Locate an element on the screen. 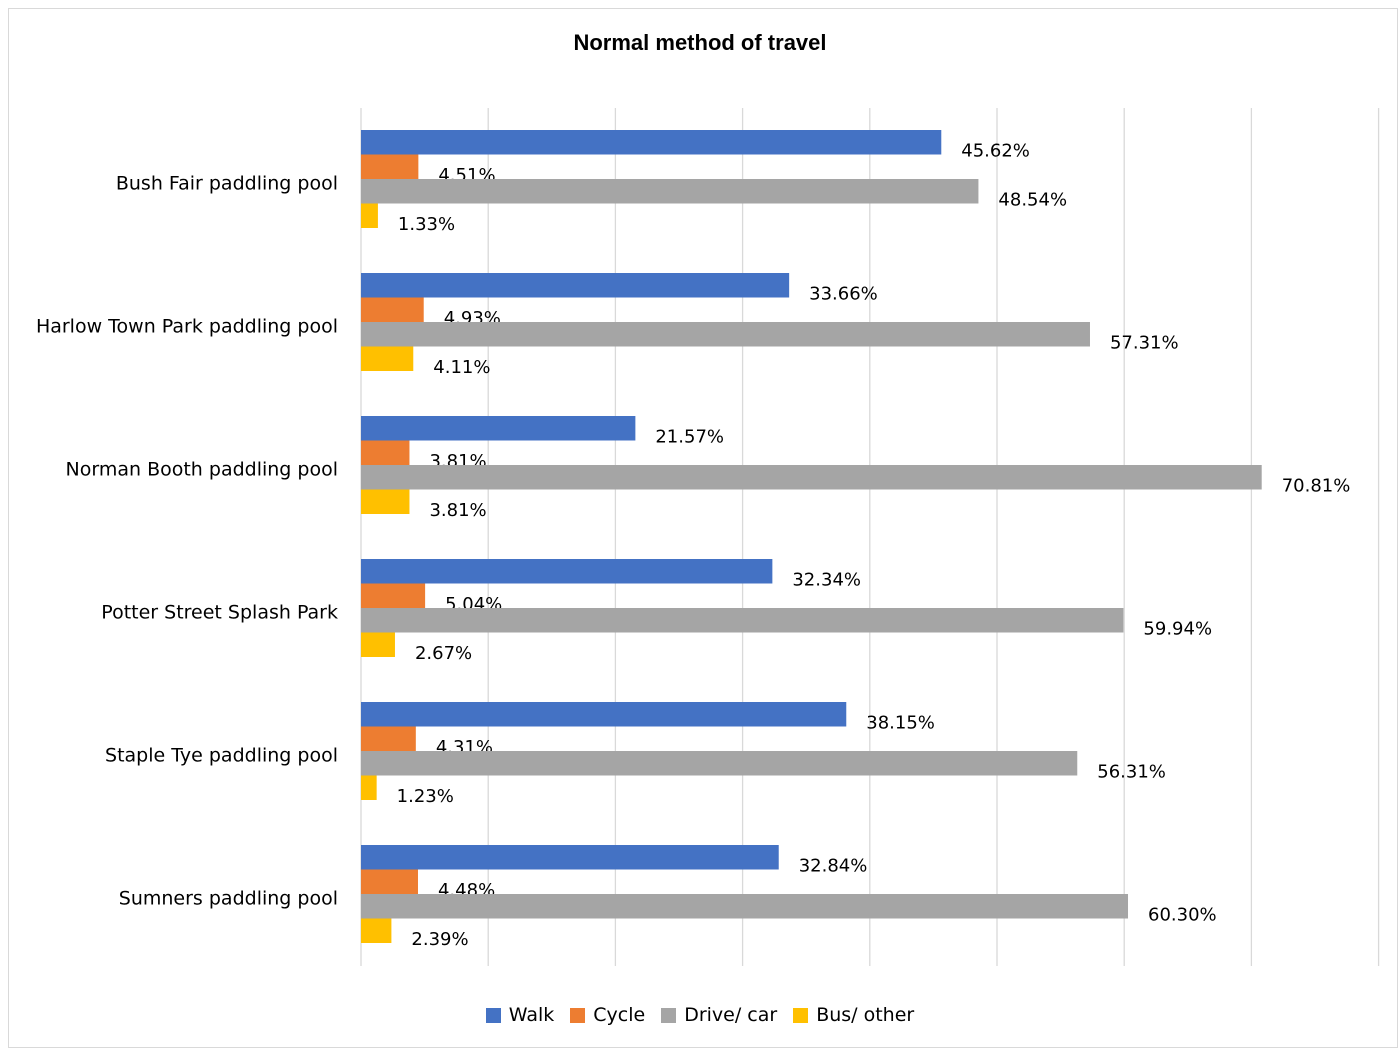 The width and height of the screenshot is (1400, 1048). legend-label: Drive/ car is located at coordinates (731, 1015).